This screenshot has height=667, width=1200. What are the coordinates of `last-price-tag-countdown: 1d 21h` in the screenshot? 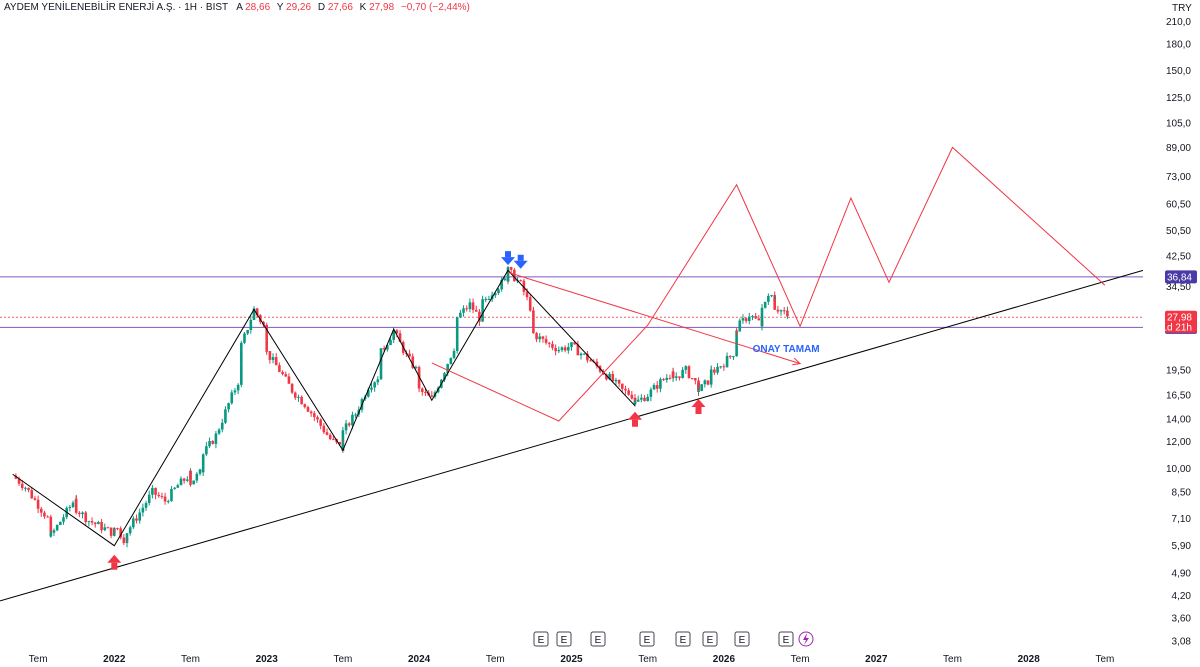 It's located at (1176, 328).